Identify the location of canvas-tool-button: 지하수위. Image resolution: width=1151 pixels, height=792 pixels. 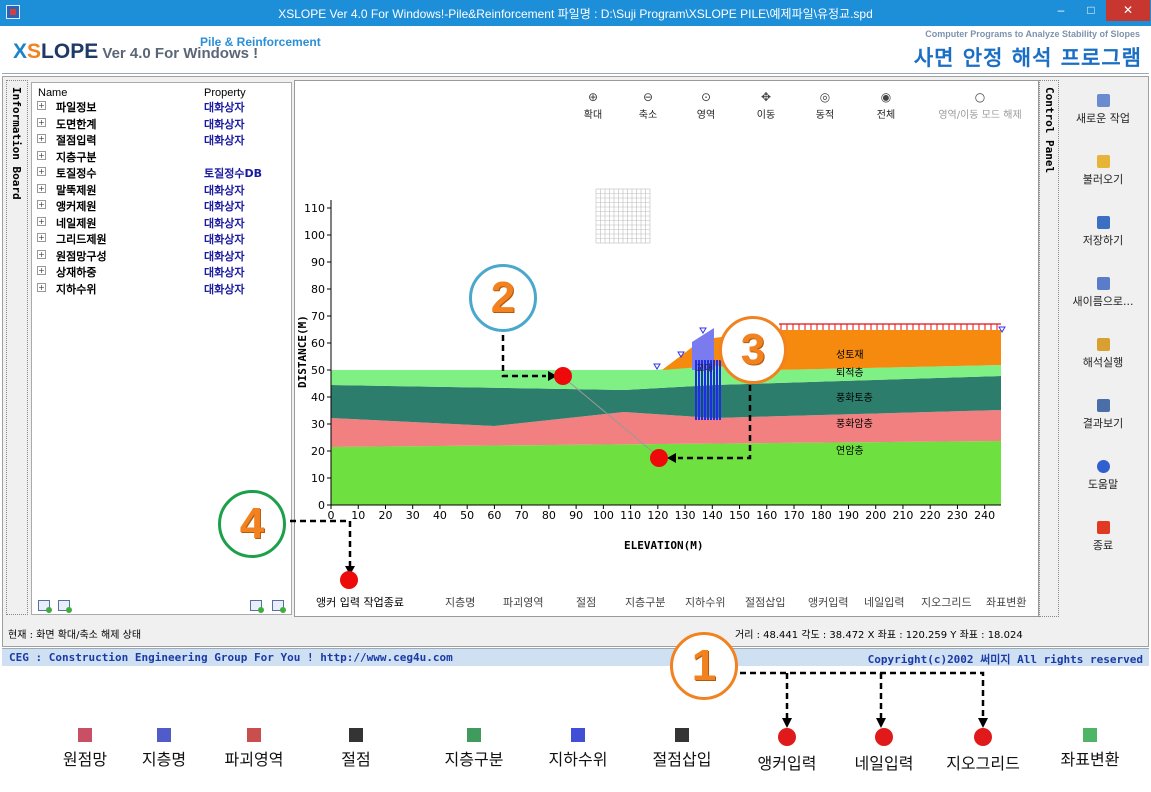
(705, 602).